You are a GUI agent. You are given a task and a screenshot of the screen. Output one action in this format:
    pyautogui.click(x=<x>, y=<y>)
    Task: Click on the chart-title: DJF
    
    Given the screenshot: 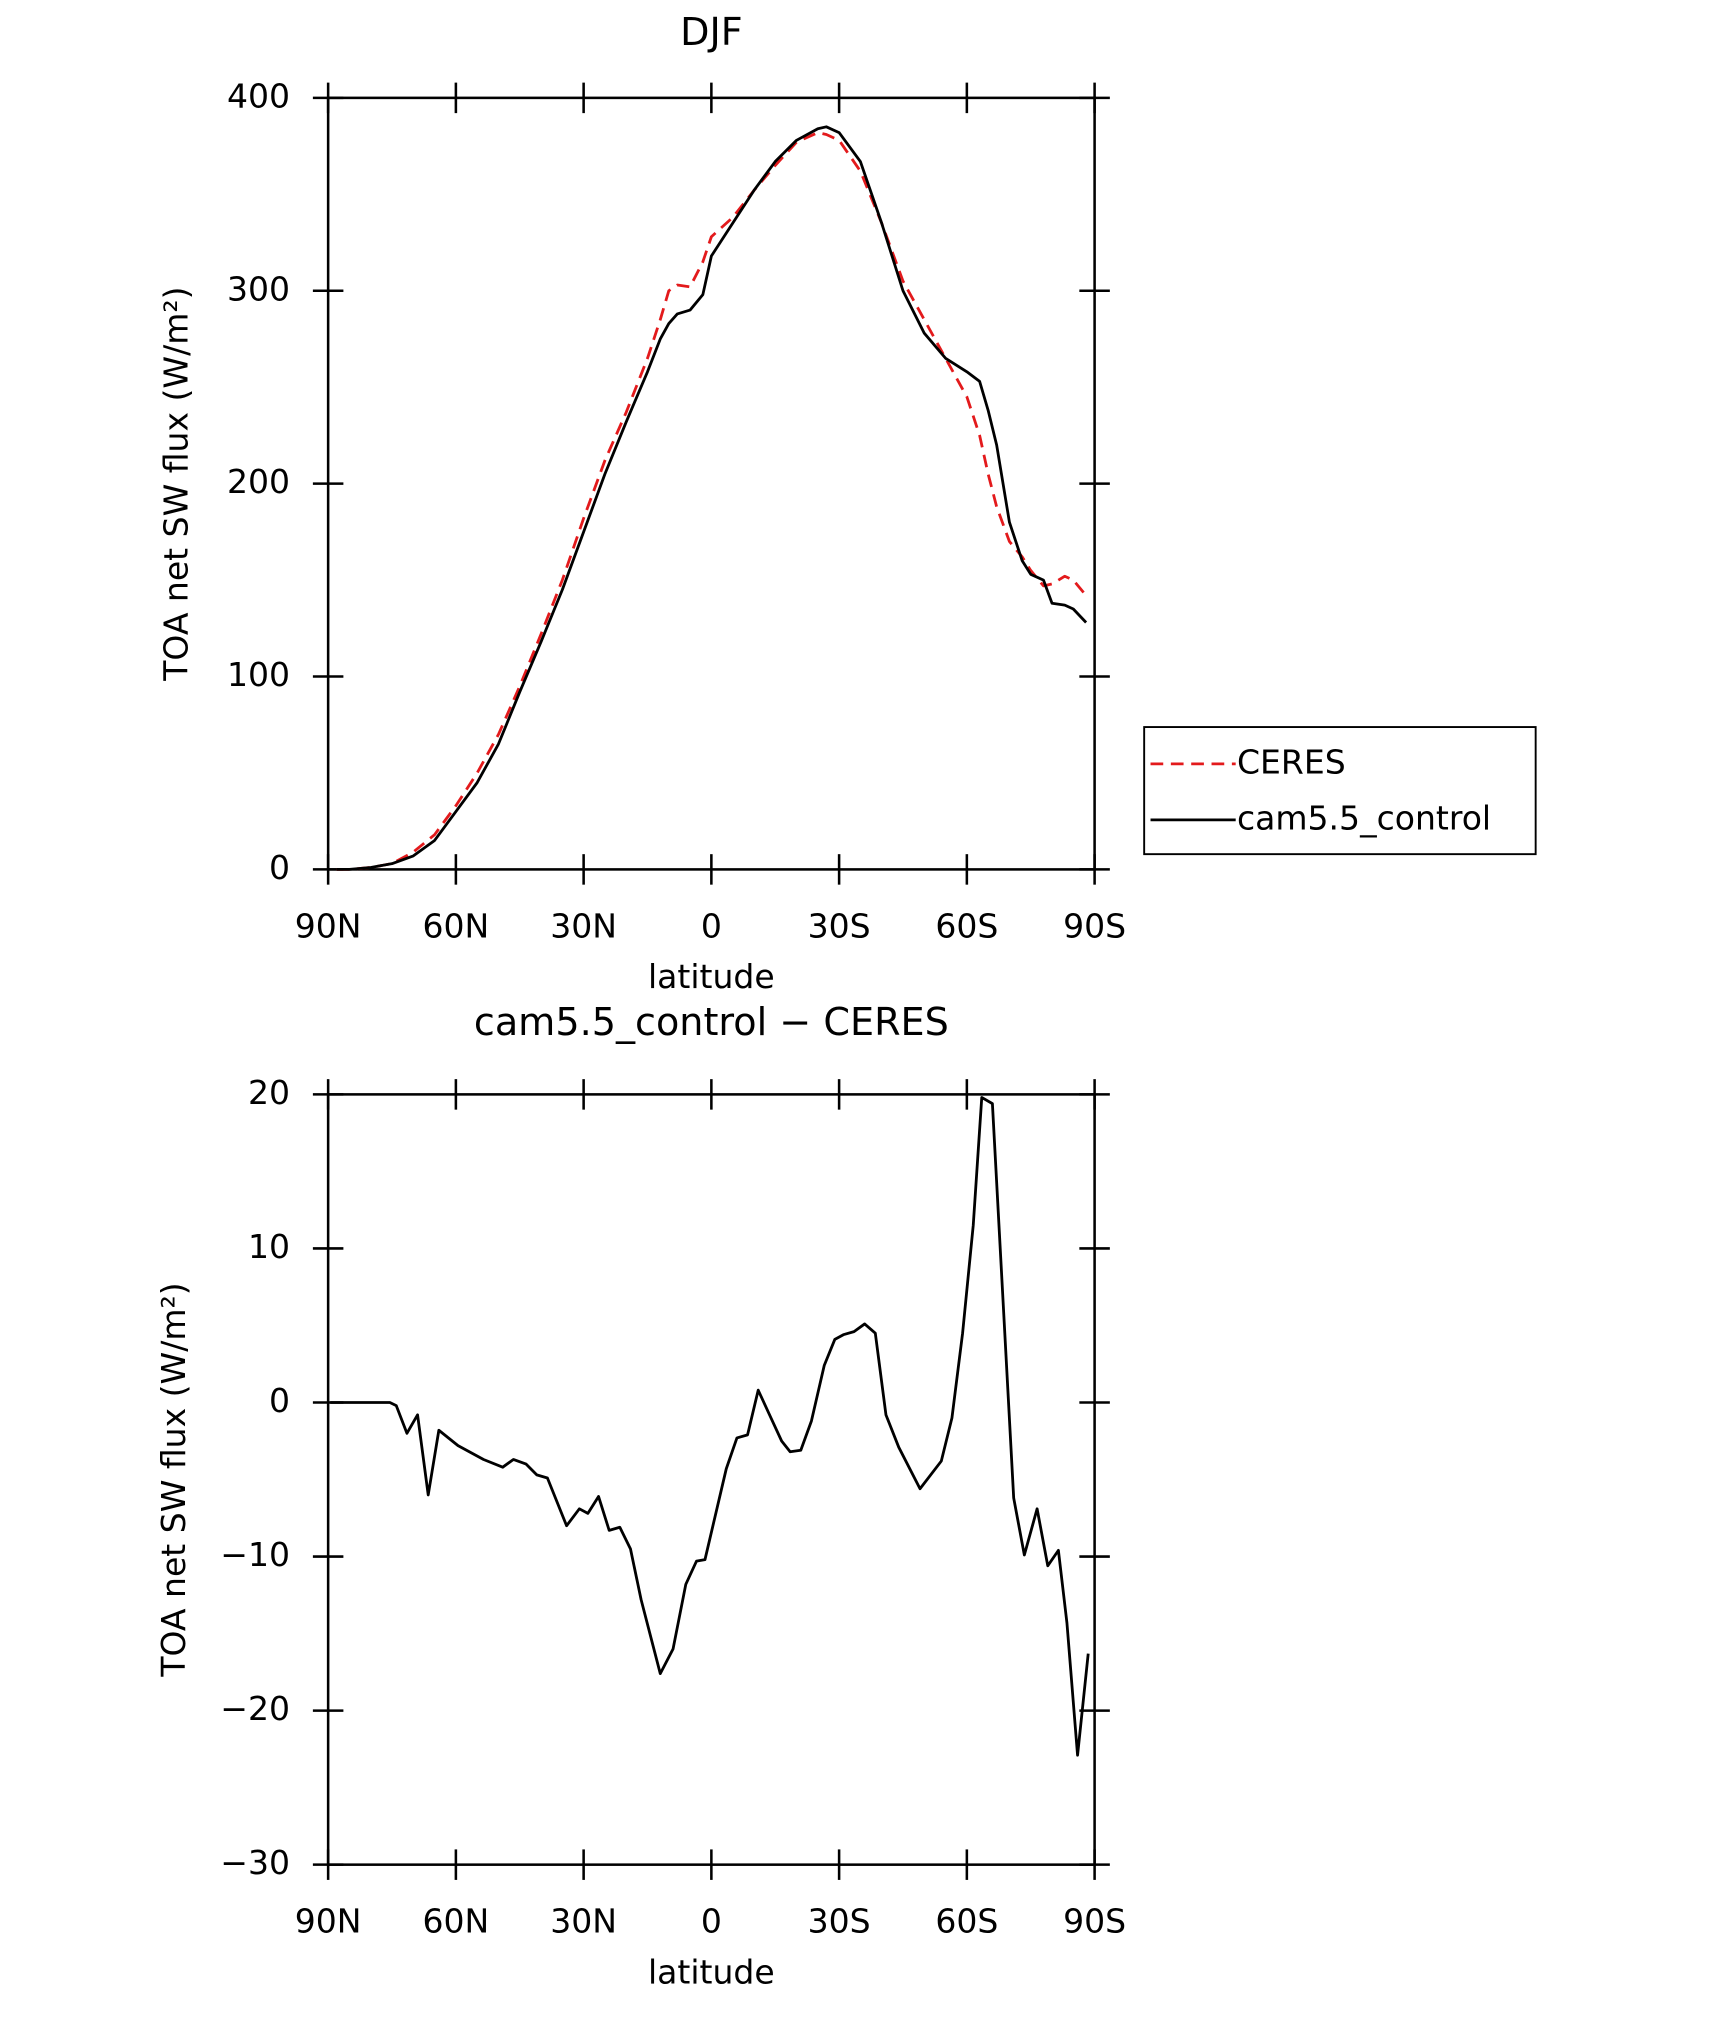 What is the action you would take?
    pyautogui.click(x=711, y=32)
    